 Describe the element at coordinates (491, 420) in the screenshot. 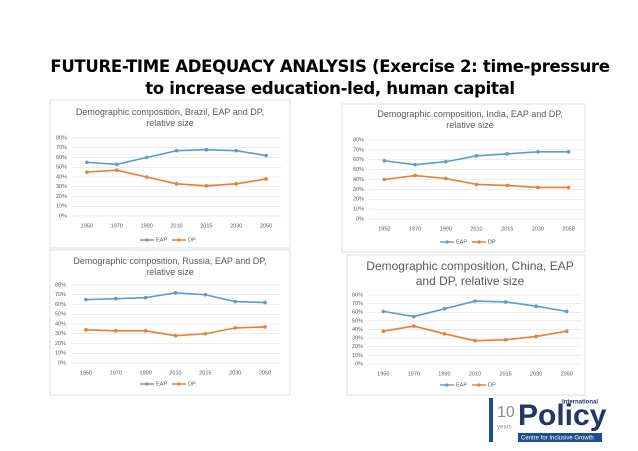

I see `logo-bar` at that location.